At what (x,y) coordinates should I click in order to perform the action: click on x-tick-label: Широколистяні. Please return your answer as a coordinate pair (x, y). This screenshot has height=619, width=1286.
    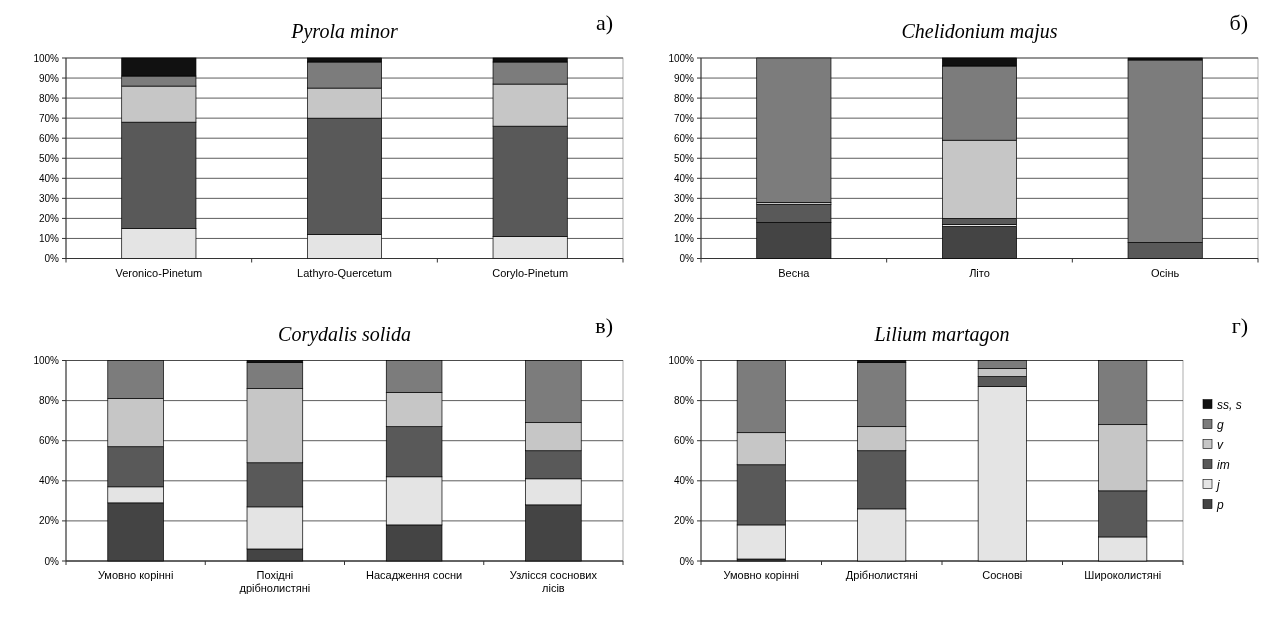
    Looking at the image, I should click on (1123, 575).